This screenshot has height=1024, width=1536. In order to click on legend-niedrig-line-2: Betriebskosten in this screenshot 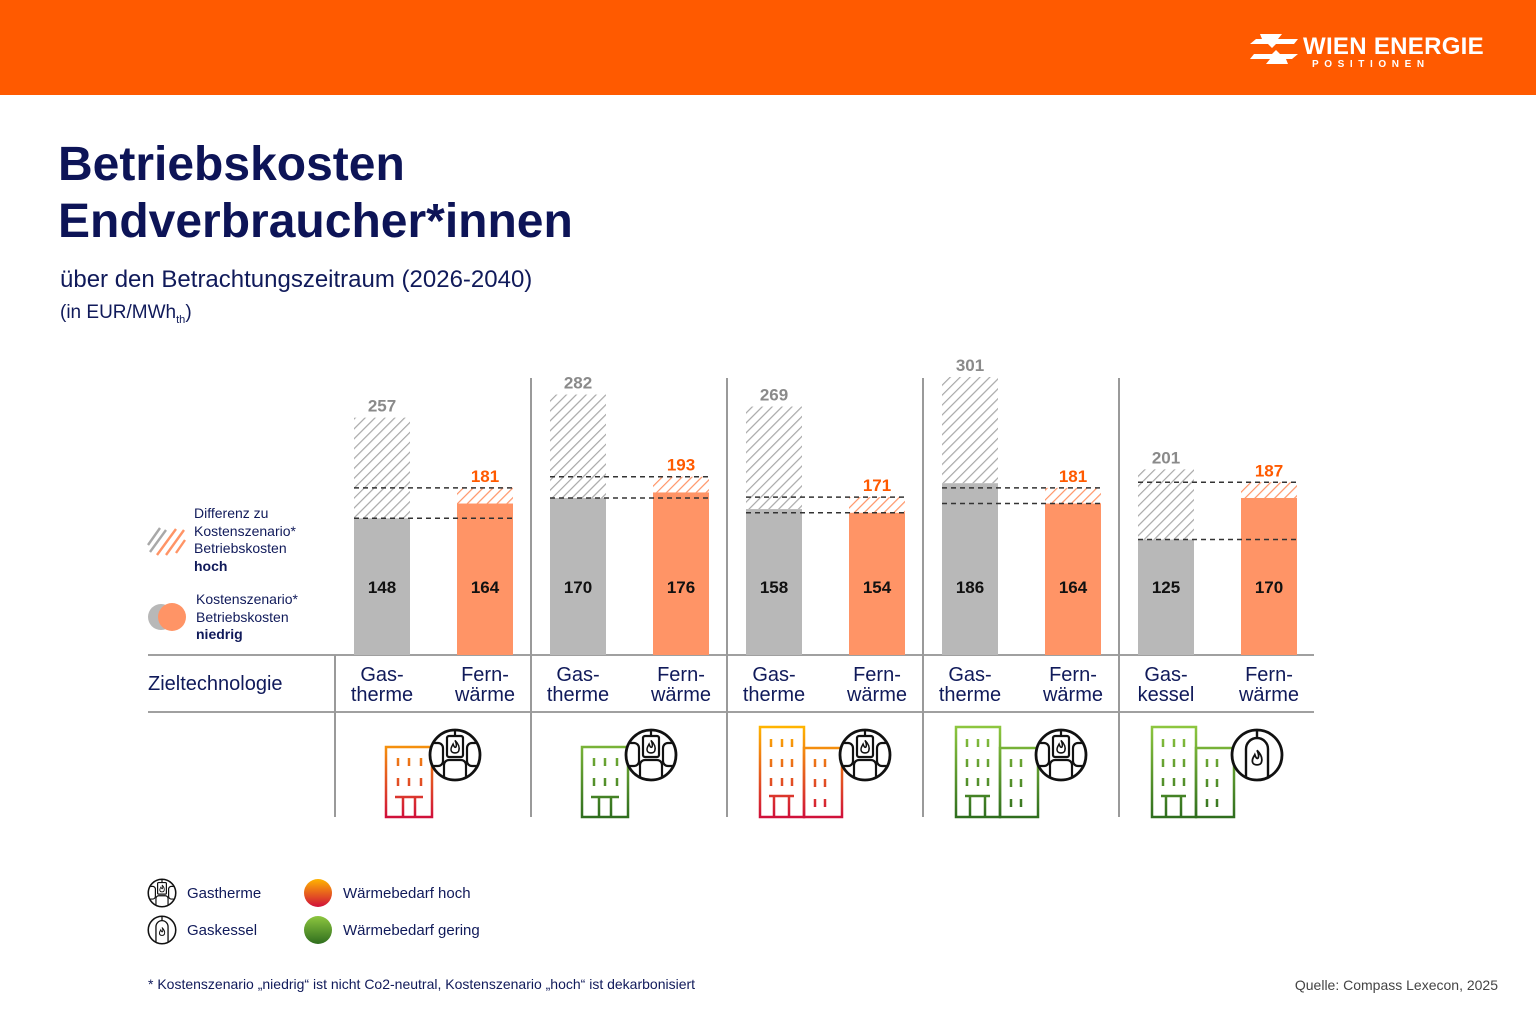, I will do `click(242, 616)`.